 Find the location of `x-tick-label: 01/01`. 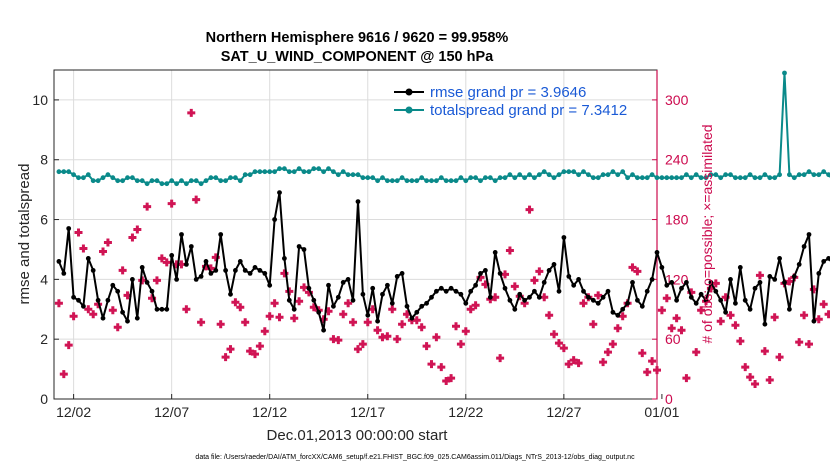

x-tick-label: 01/01 is located at coordinates (661, 412).